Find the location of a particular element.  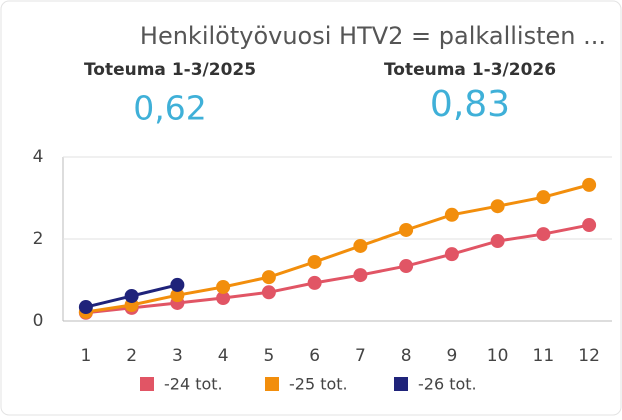

x-tick-label: 9 is located at coordinates (451, 356).